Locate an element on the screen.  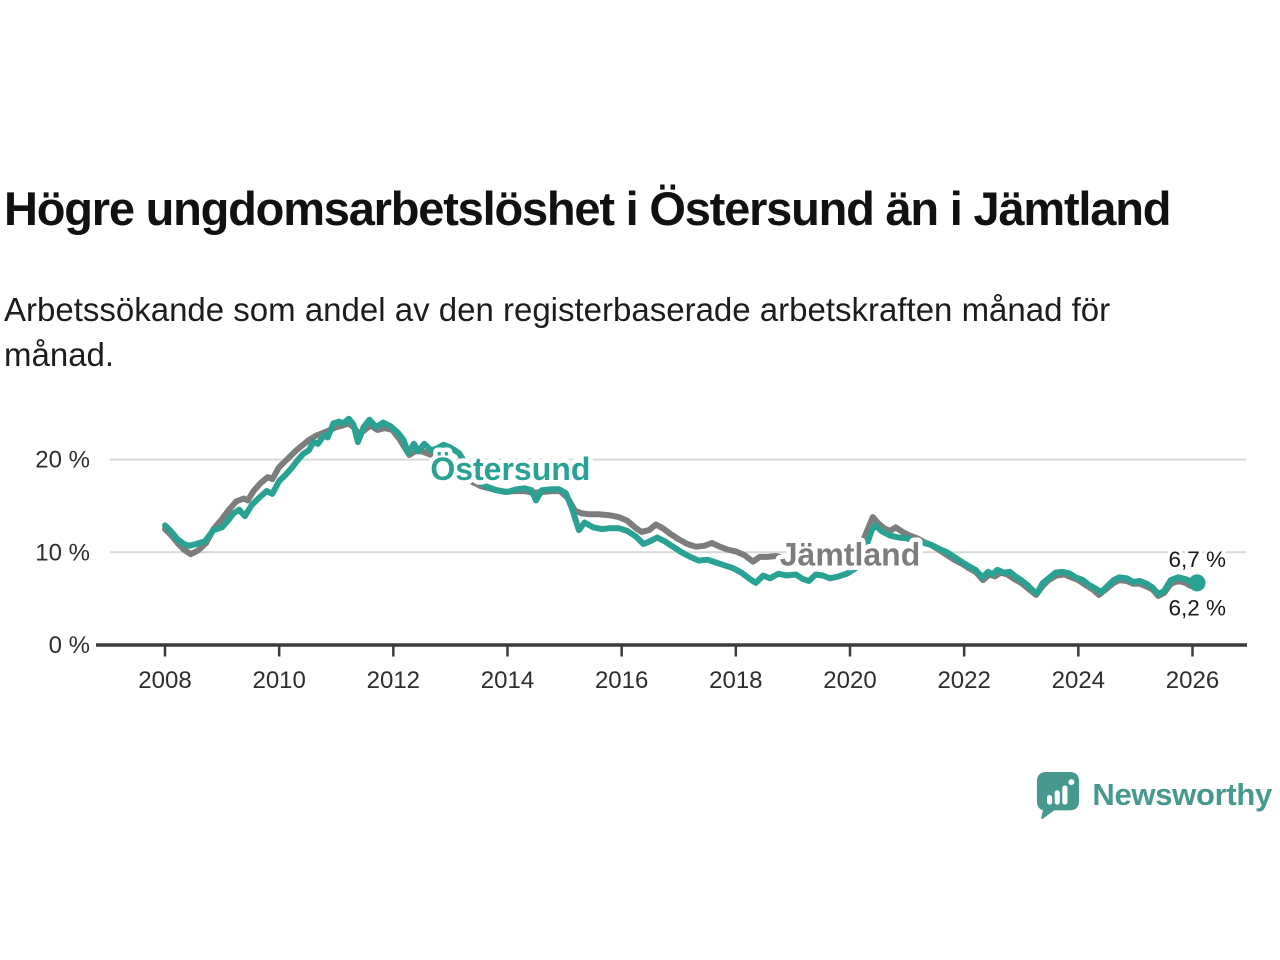
subtitle-line-2: månad. is located at coordinates (59, 354).